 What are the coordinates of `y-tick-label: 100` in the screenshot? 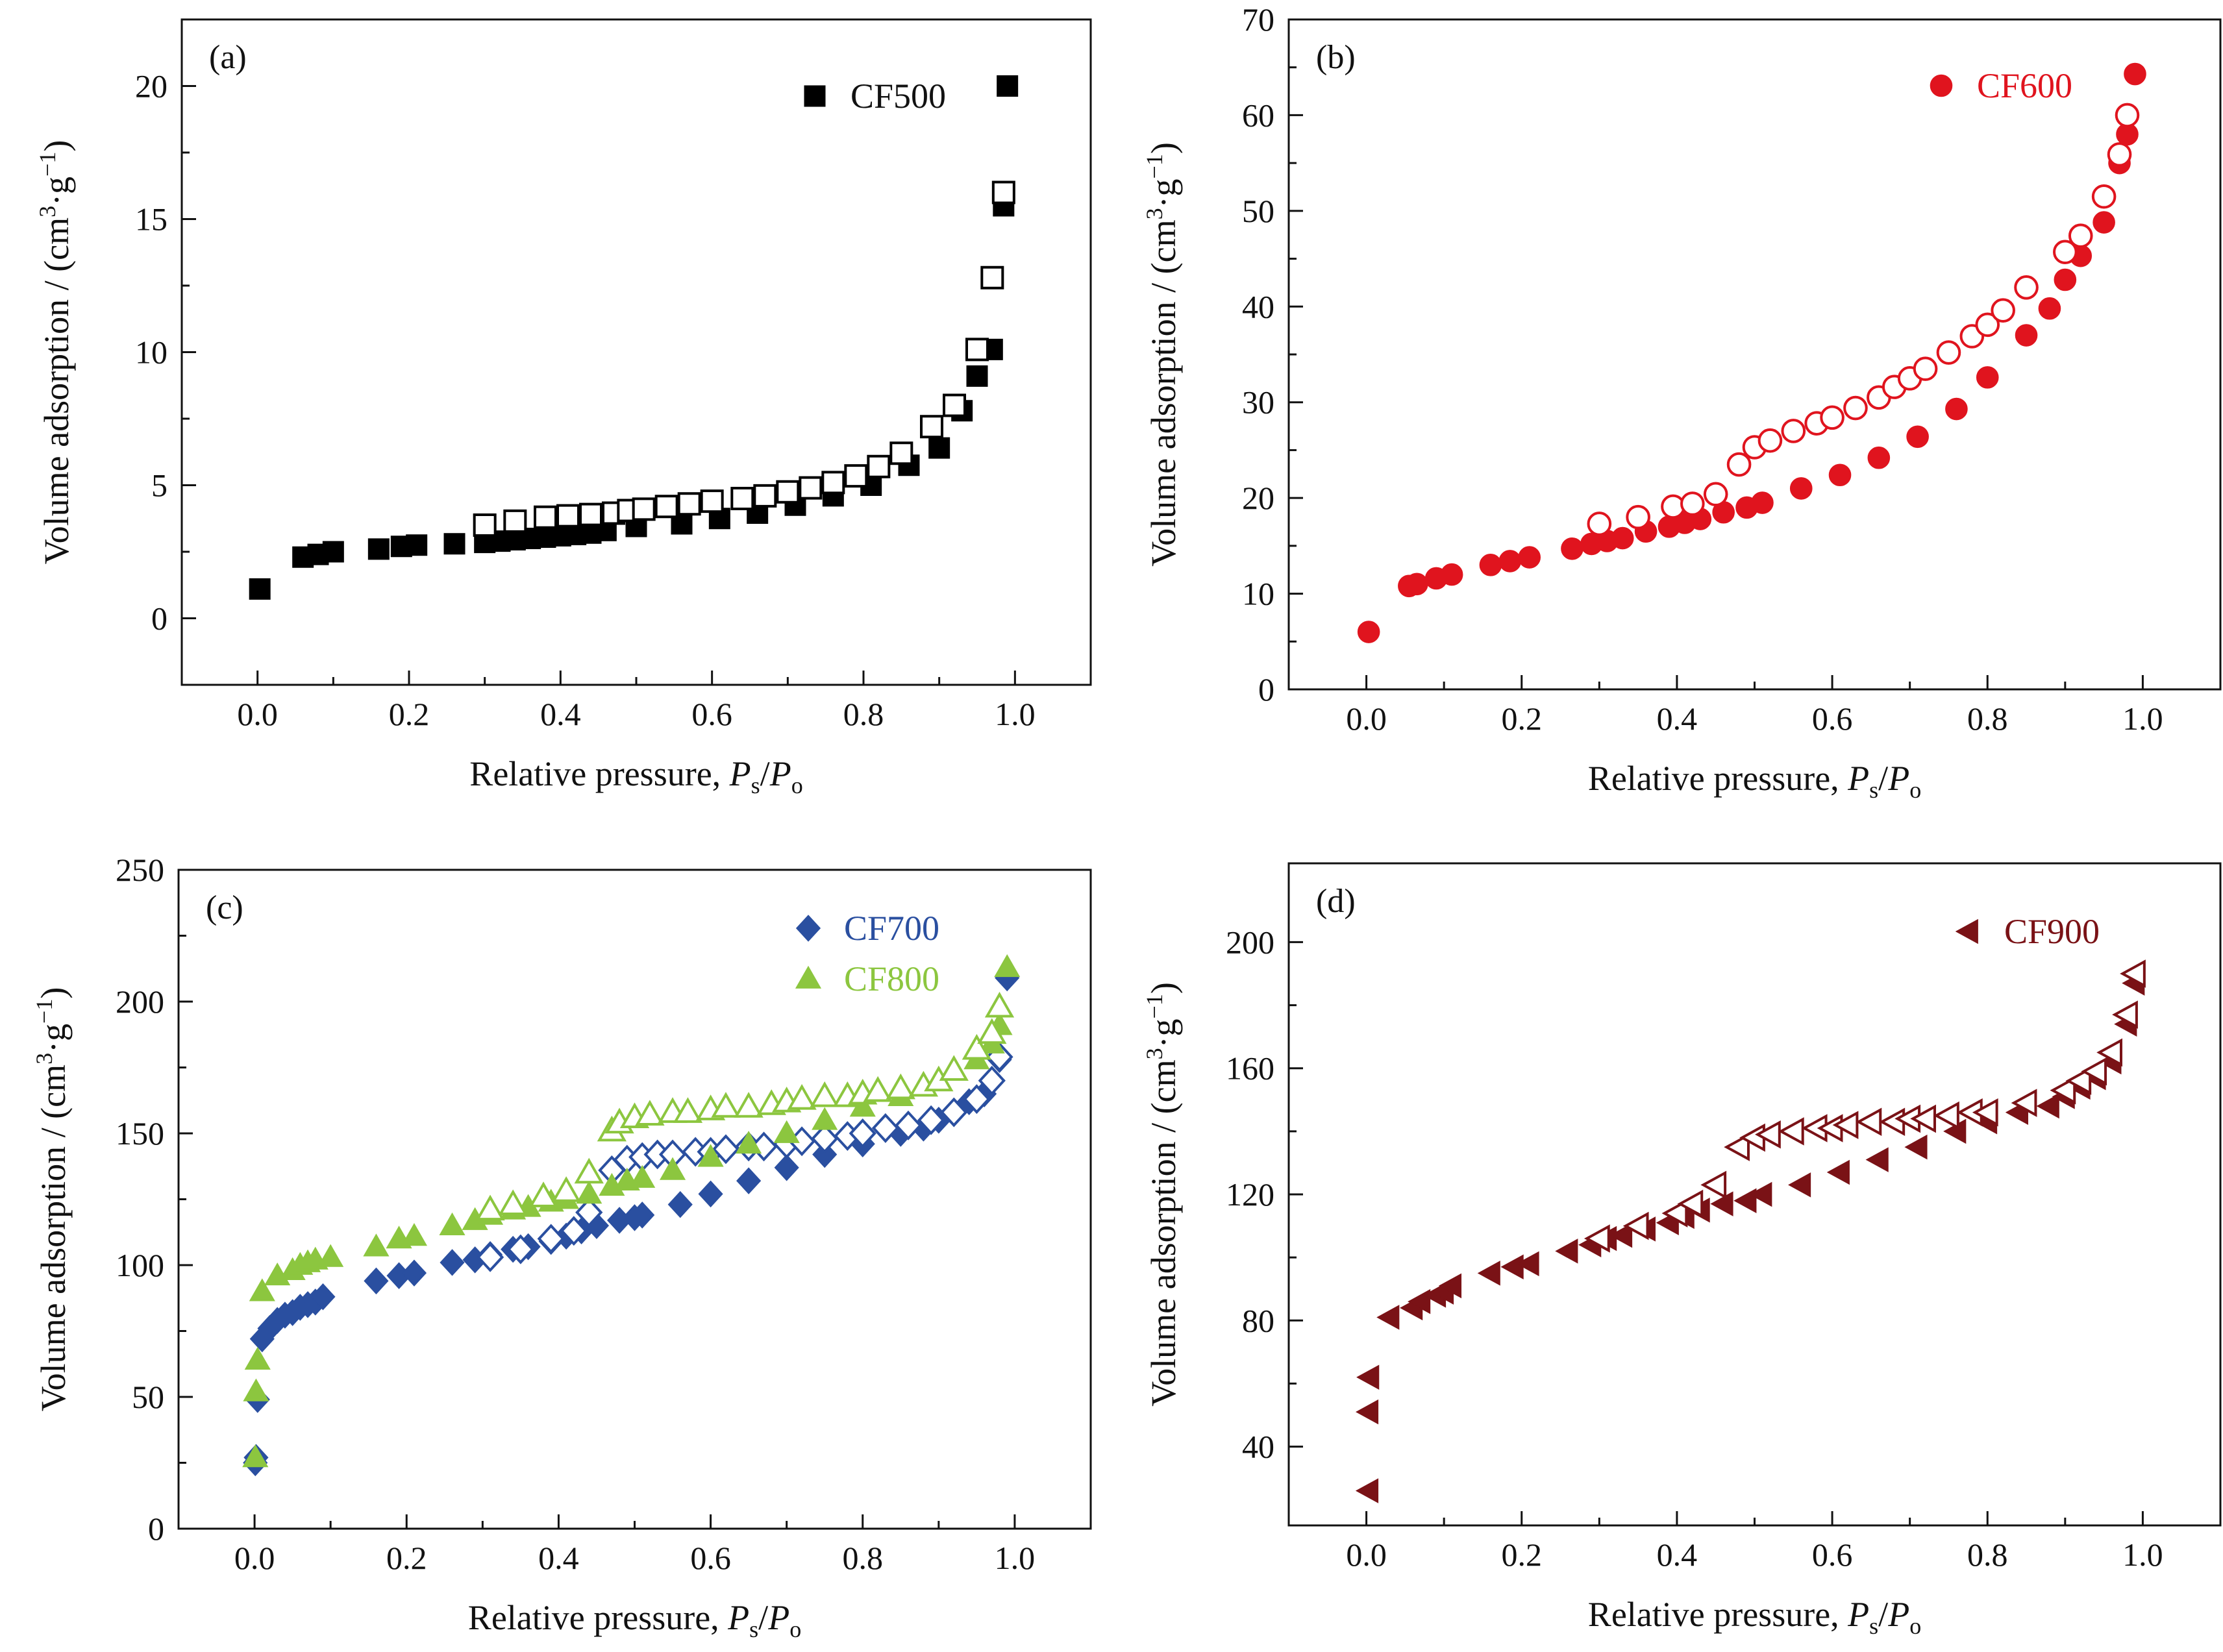 It's located at (140, 1265).